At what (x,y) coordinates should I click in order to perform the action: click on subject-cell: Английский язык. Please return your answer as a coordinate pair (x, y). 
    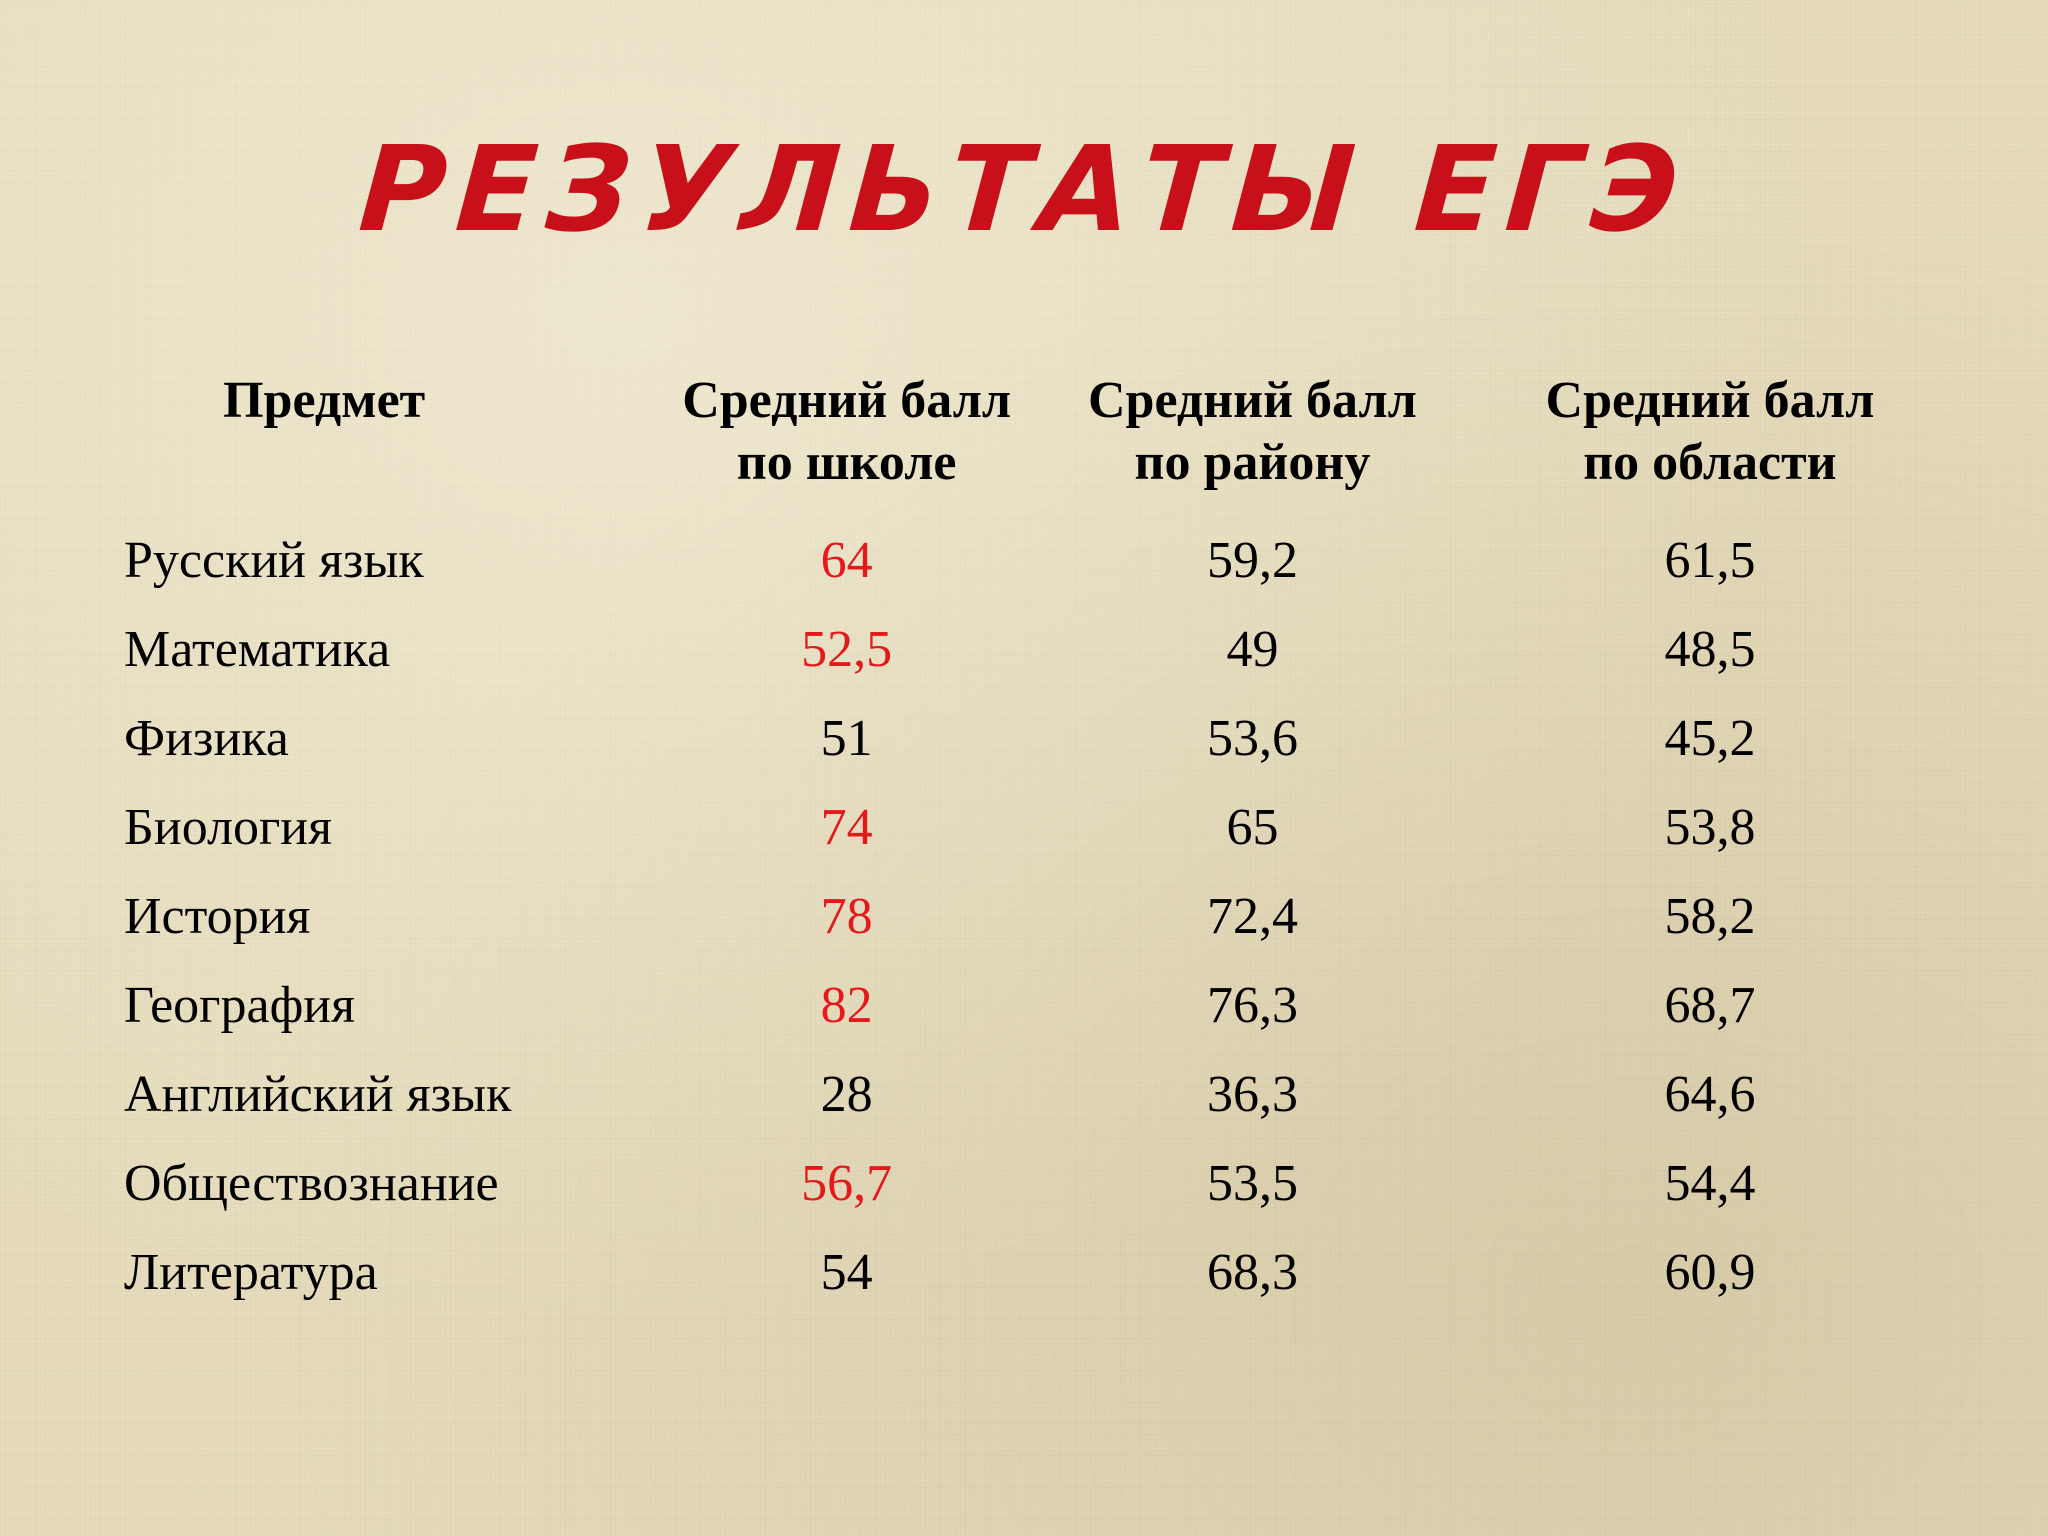
    Looking at the image, I should click on (318, 1094).